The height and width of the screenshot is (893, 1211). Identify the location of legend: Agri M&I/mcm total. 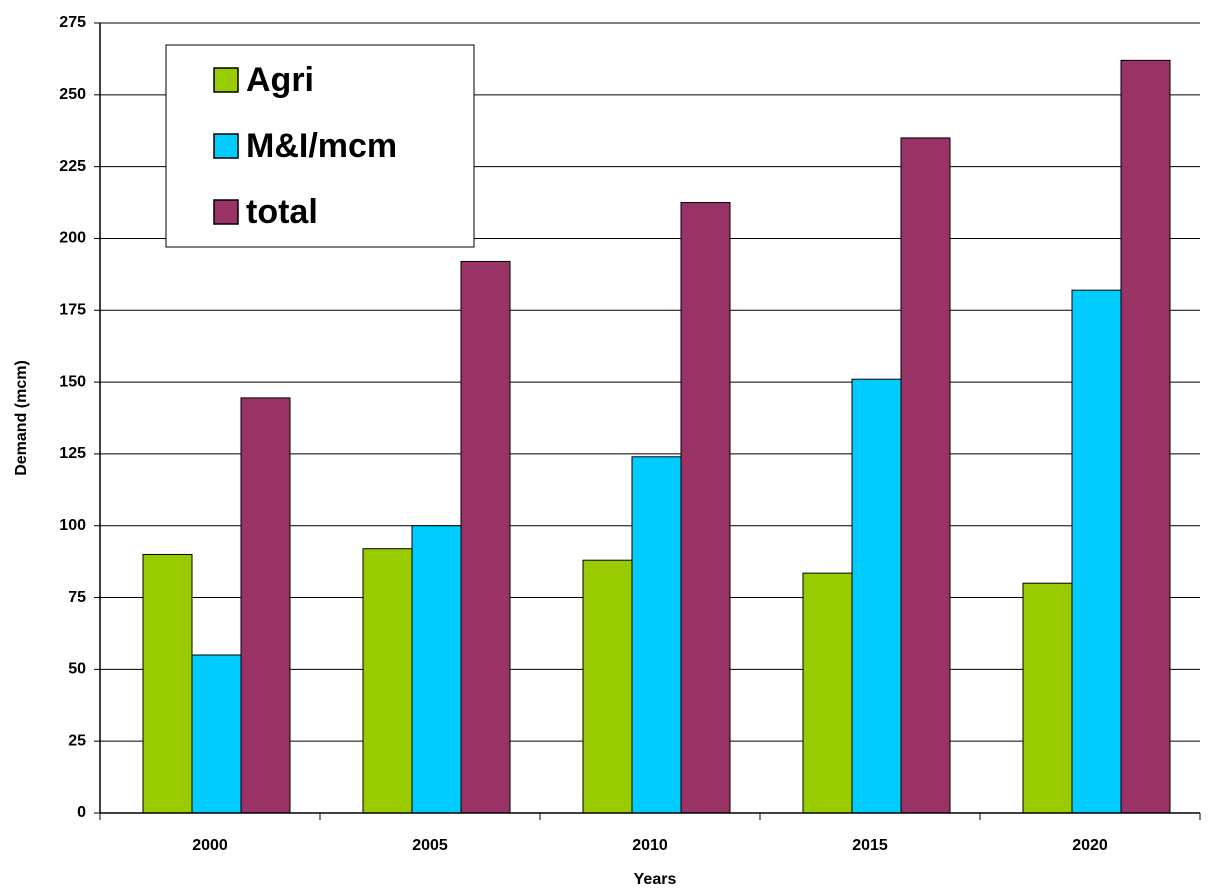
(320, 146).